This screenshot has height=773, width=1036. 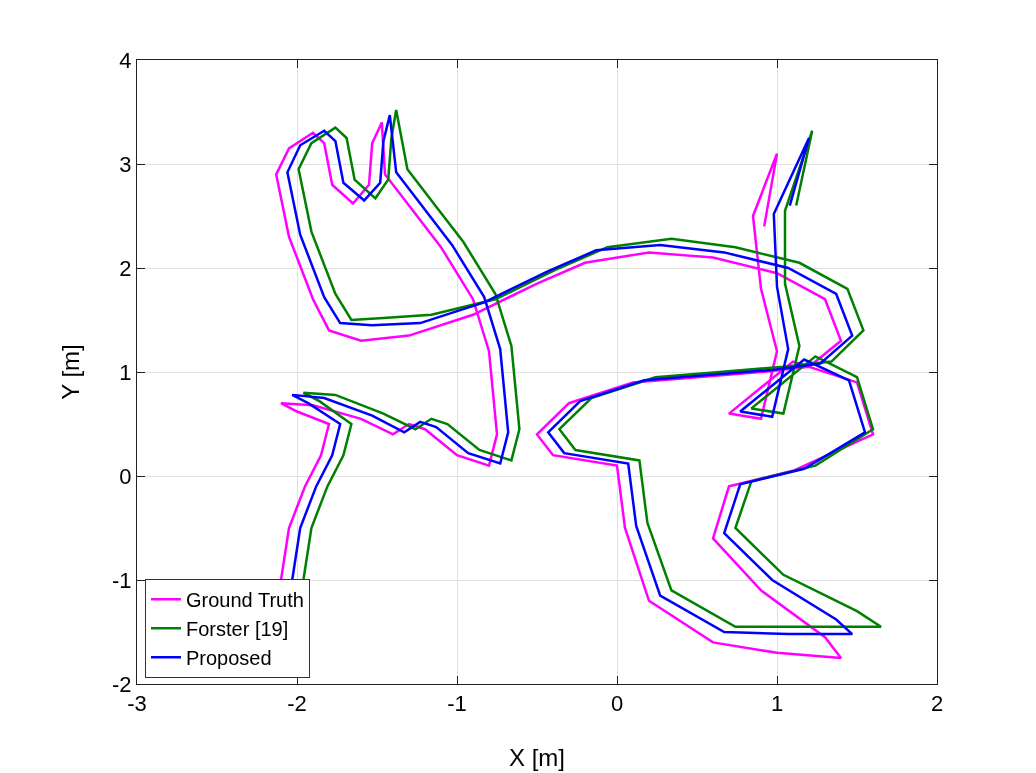 What do you see at coordinates (70, 372) in the screenshot?
I see `y-axis-title: Y [m]` at bounding box center [70, 372].